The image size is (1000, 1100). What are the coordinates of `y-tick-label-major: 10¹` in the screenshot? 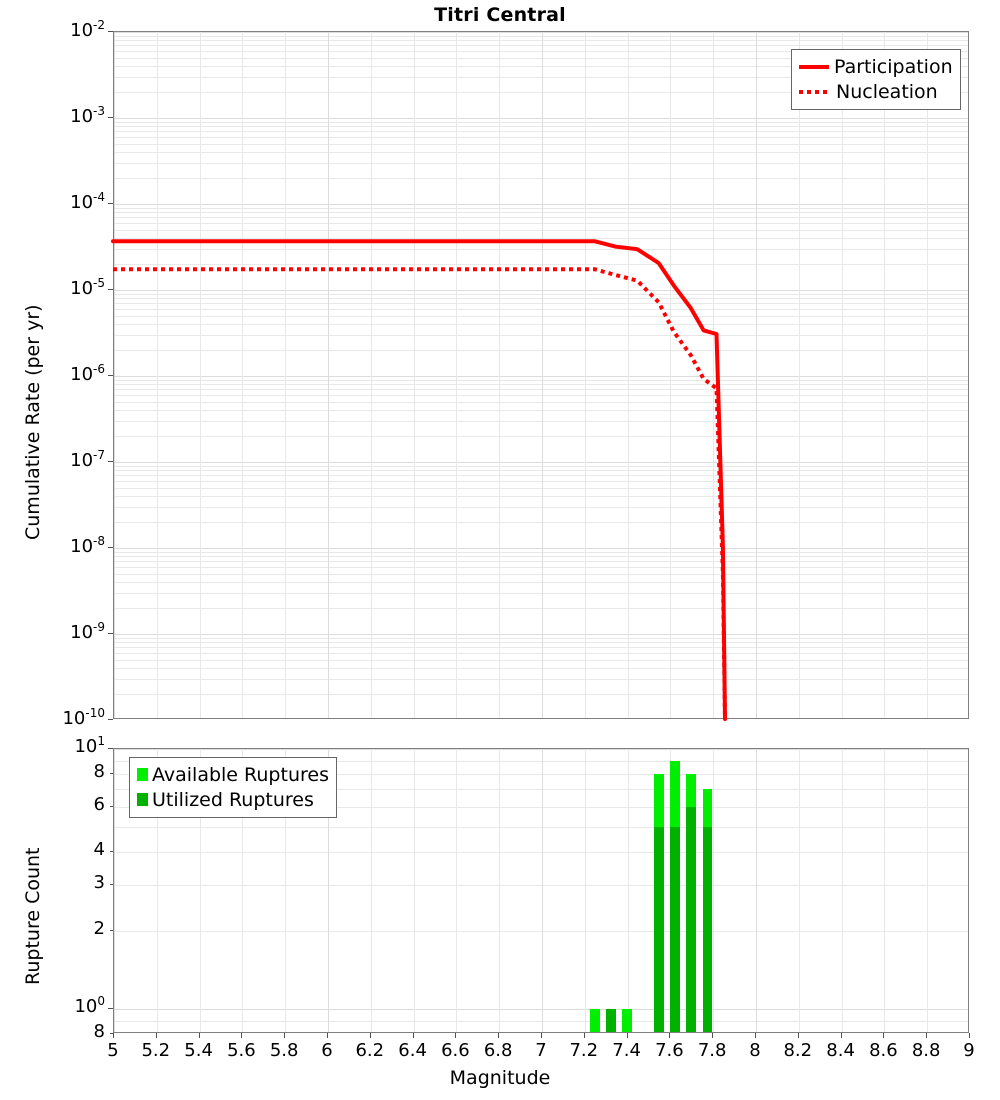 It's located at (89, 745).